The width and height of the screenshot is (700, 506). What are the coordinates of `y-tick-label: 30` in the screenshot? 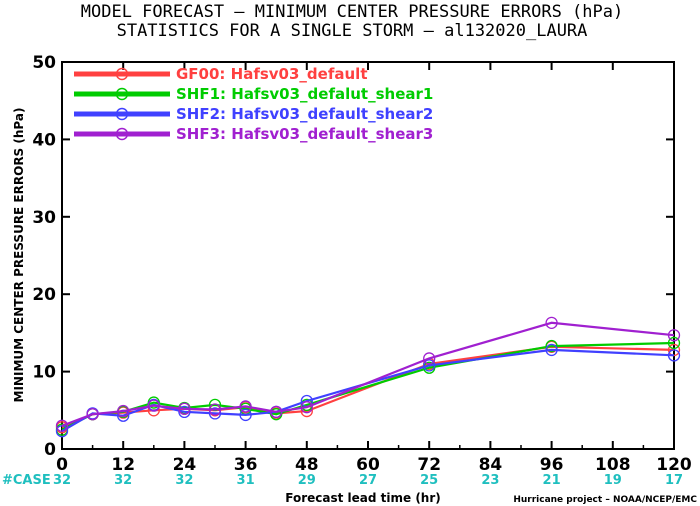 It's located at (44, 218).